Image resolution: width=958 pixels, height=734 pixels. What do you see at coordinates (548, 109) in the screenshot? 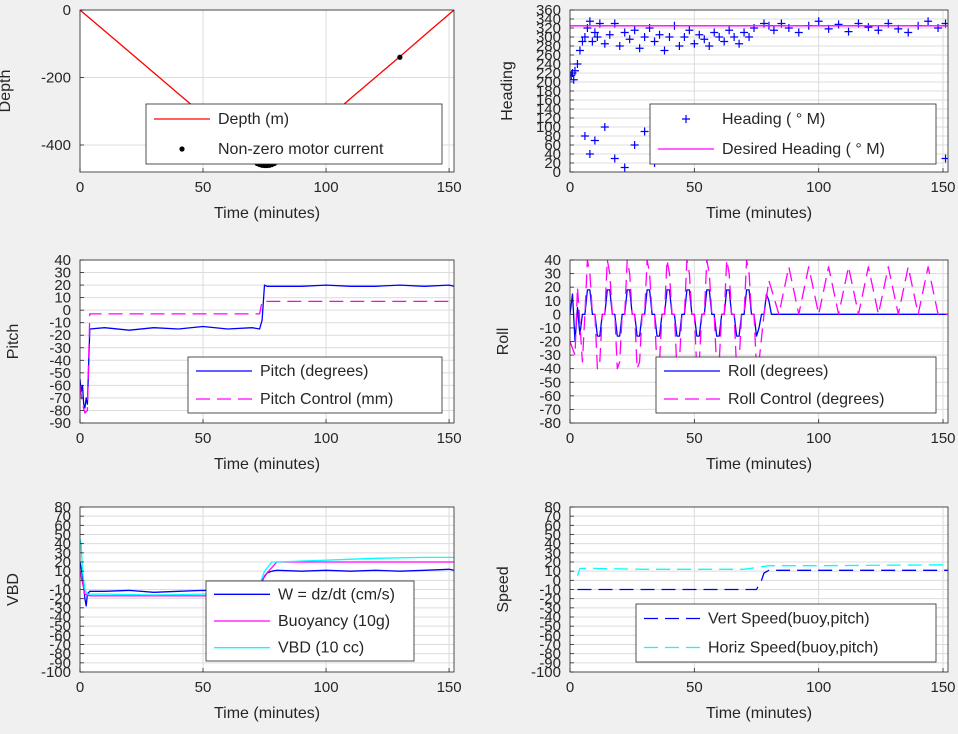
I see `y-tick-label: 140` at bounding box center [548, 109].